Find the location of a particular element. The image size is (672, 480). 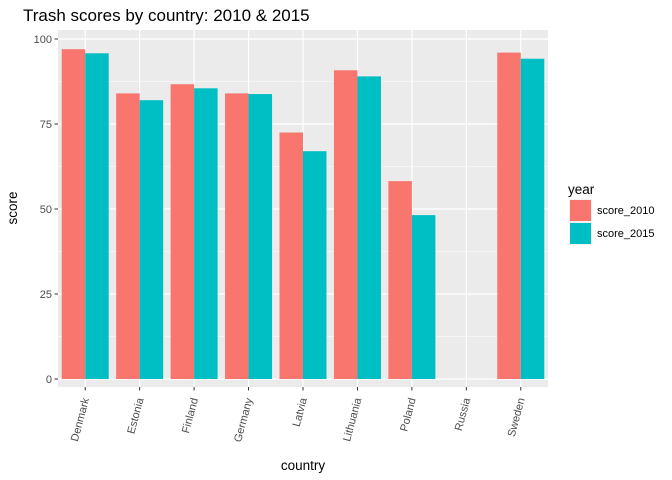

bar-score_2015-latvia is located at coordinates (315, 265).